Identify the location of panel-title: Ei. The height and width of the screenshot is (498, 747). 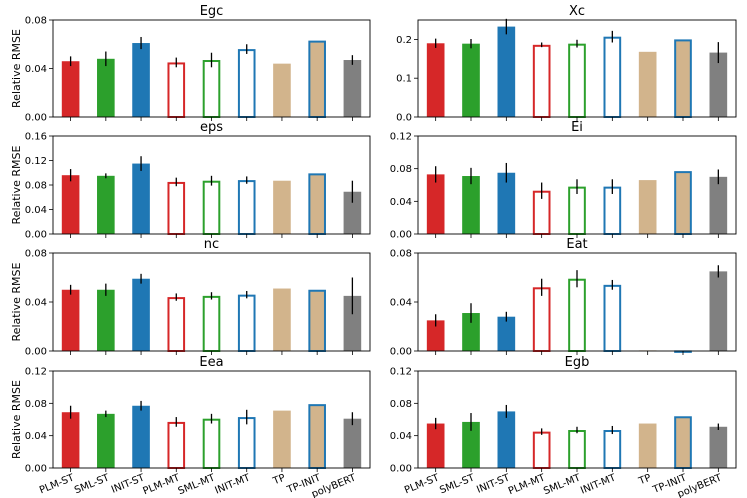
(577, 127).